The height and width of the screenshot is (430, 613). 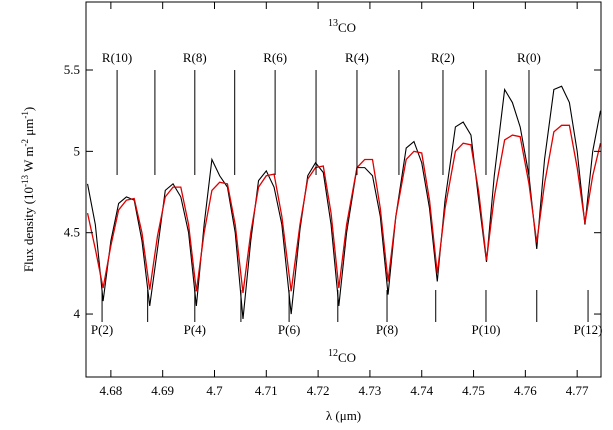 I want to click on x-tick-label: 4.7, so click(x=214, y=390).